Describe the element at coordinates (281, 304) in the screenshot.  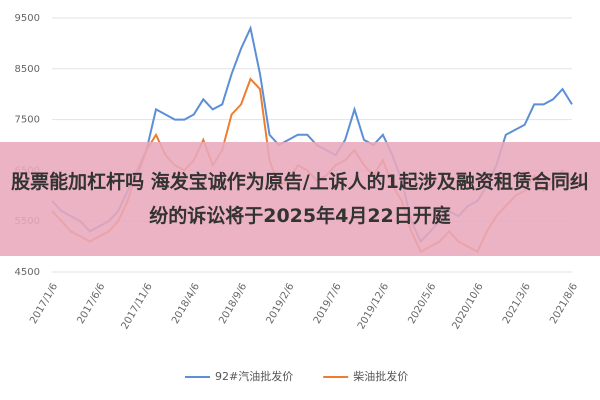
I see `x-tick-label: 2019/2/6` at that location.